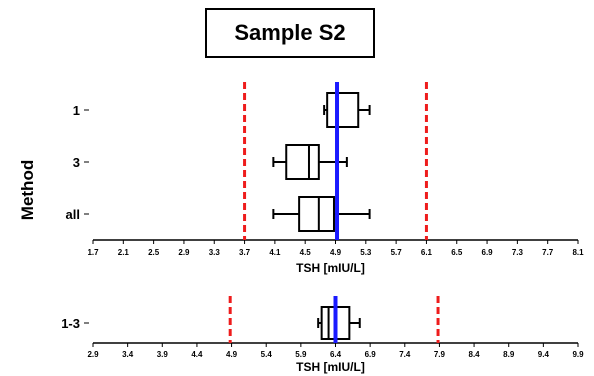  What do you see at coordinates (76, 110) in the screenshot?
I see `y-category-label: 1` at bounding box center [76, 110].